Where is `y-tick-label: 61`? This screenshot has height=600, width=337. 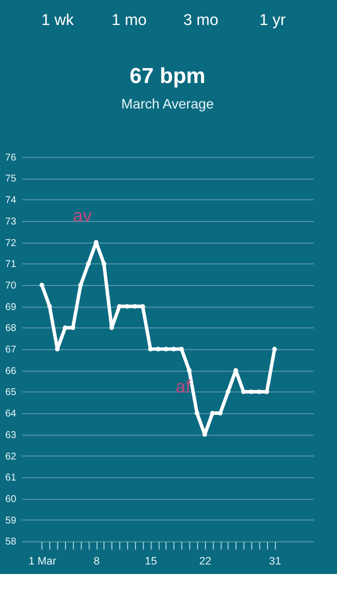
y-tick-label: 61 is located at coordinates (10, 478).